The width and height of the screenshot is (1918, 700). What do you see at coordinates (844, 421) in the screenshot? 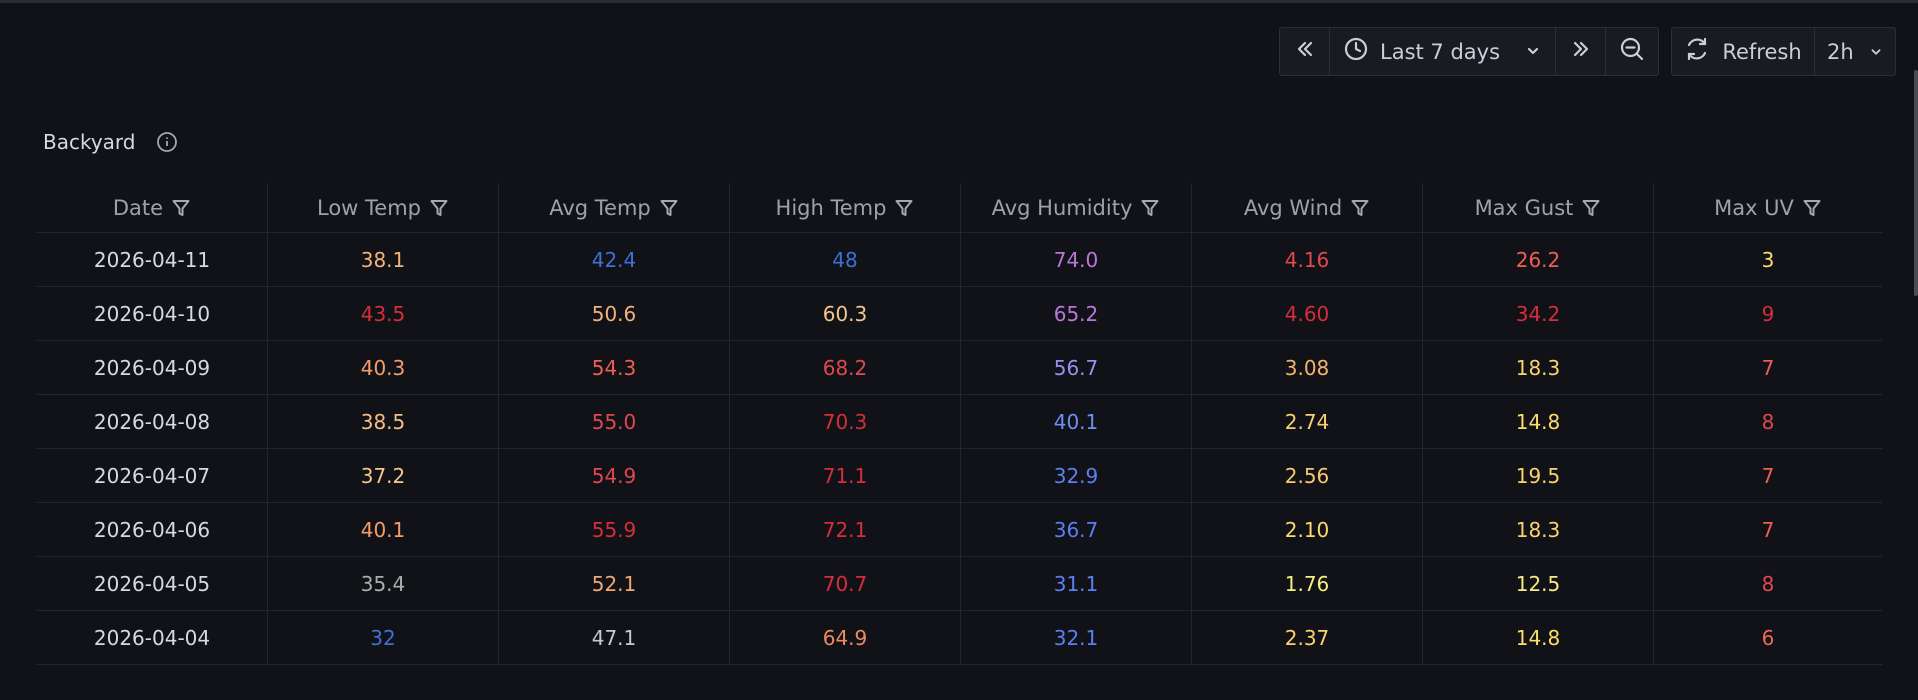
I see `table-cell: 70.3` at bounding box center [844, 421].